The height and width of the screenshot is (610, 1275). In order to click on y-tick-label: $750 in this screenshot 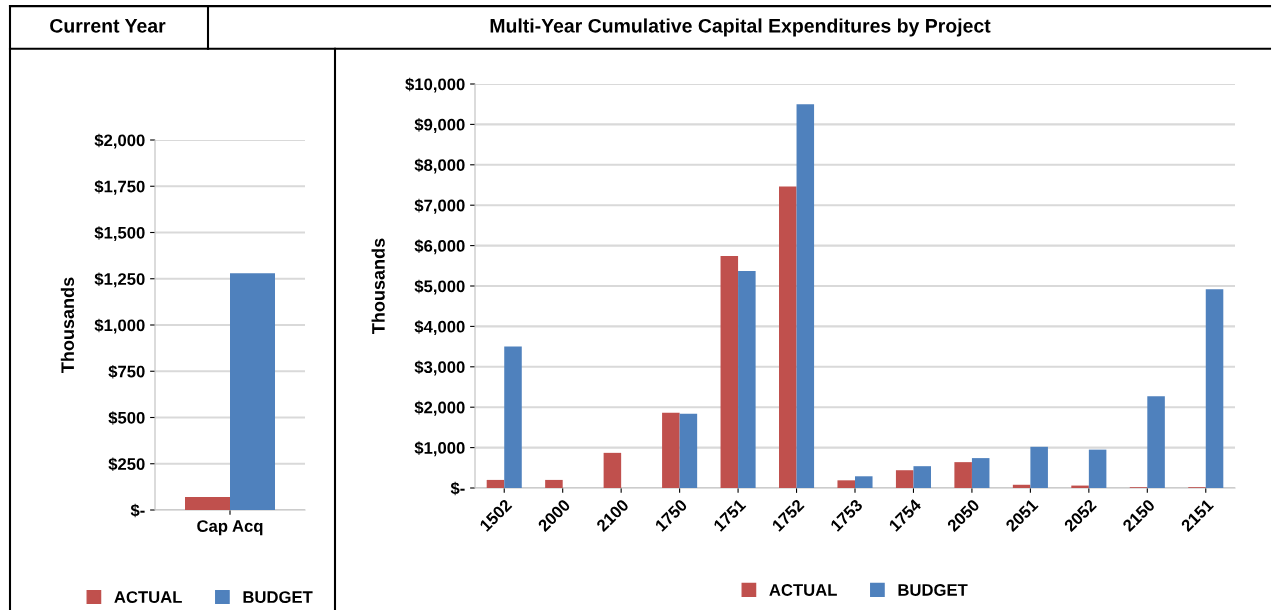, I will do `click(126, 371)`.